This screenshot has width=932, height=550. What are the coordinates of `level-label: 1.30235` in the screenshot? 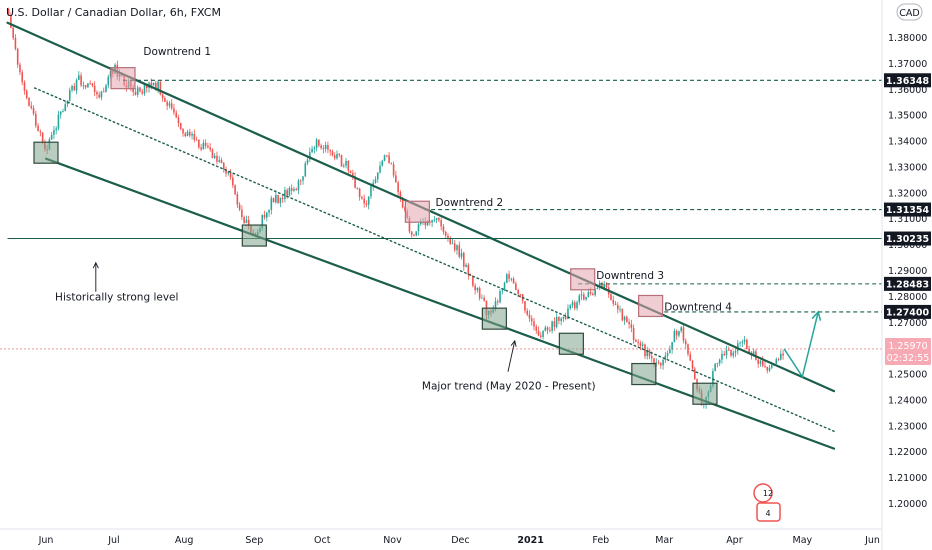 It's located at (907, 239).